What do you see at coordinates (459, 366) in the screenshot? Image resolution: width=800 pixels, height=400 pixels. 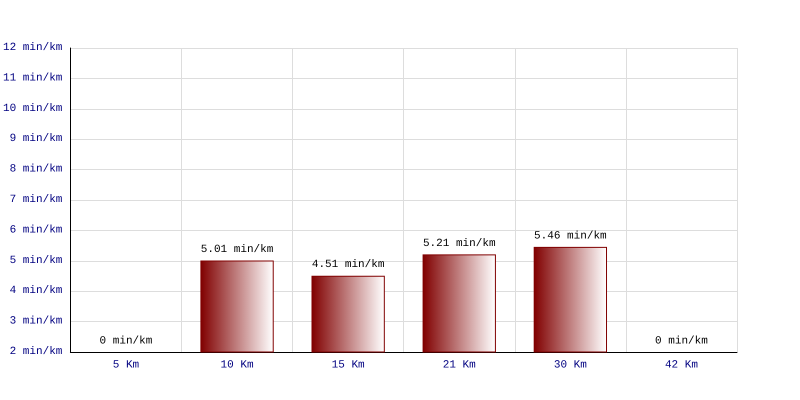 I see `x-tick-label: 21 Km` at bounding box center [459, 366].